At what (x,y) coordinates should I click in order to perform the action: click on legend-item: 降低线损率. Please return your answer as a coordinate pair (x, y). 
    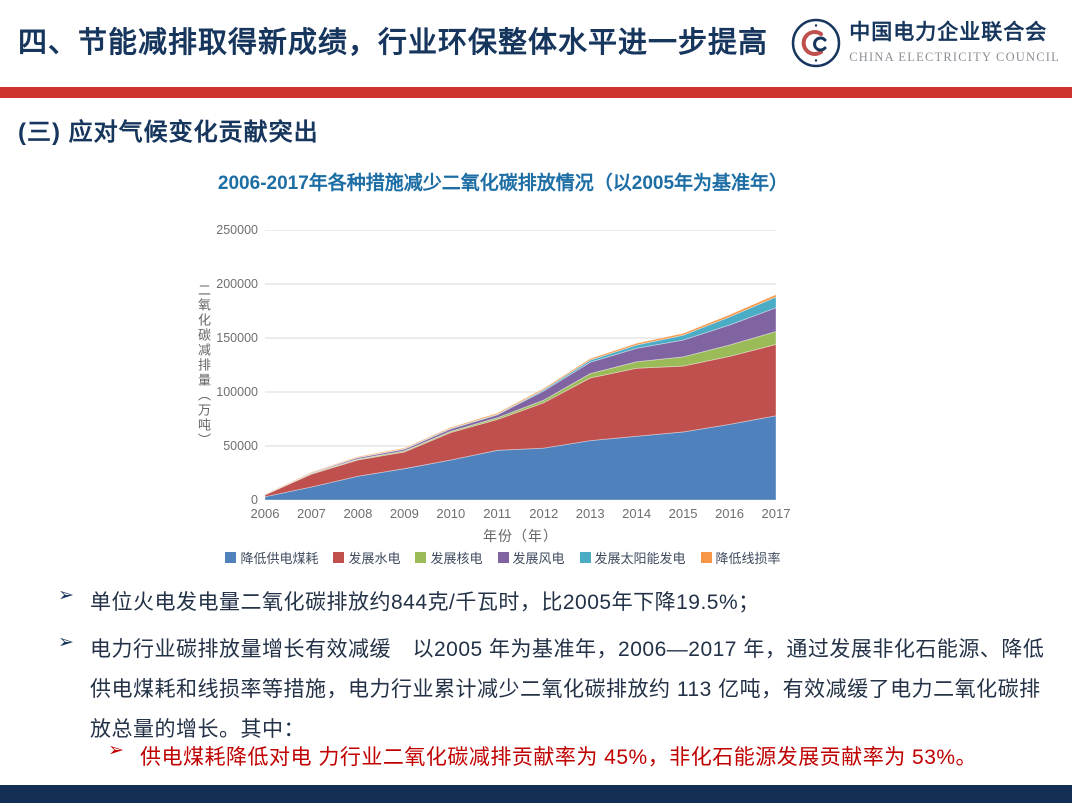
    Looking at the image, I should click on (740, 557).